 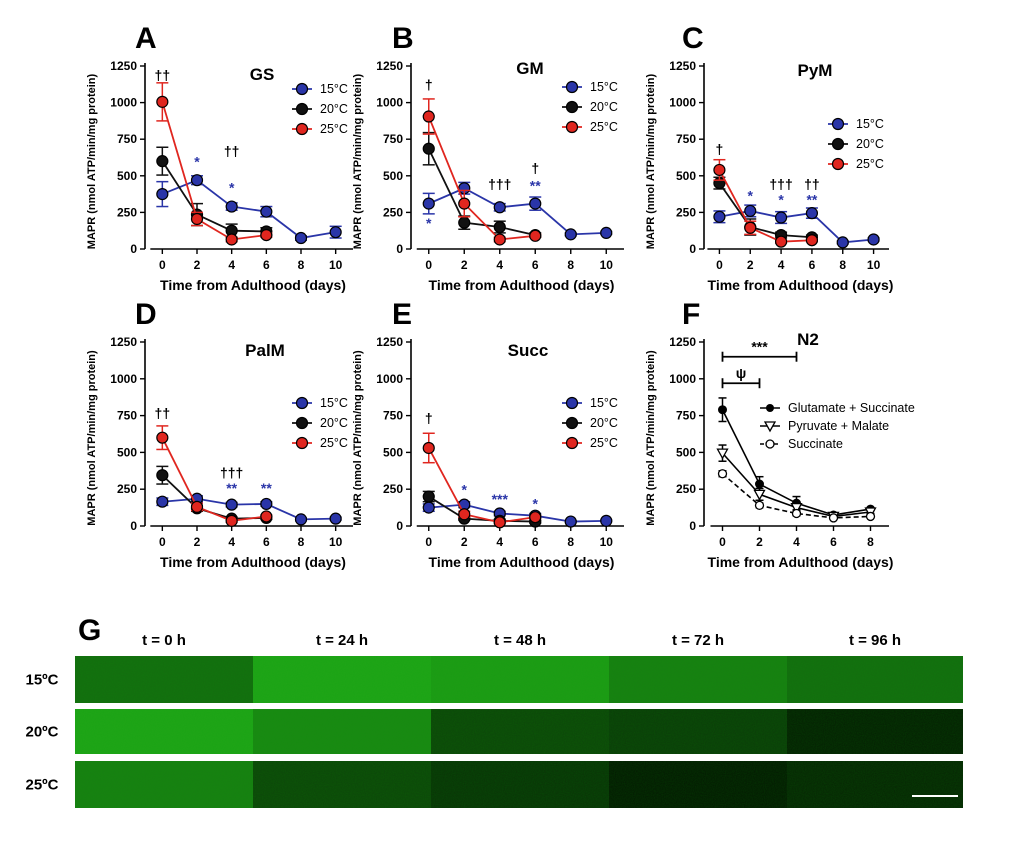 I want to click on bracket-label: ψ, so click(x=741, y=373).